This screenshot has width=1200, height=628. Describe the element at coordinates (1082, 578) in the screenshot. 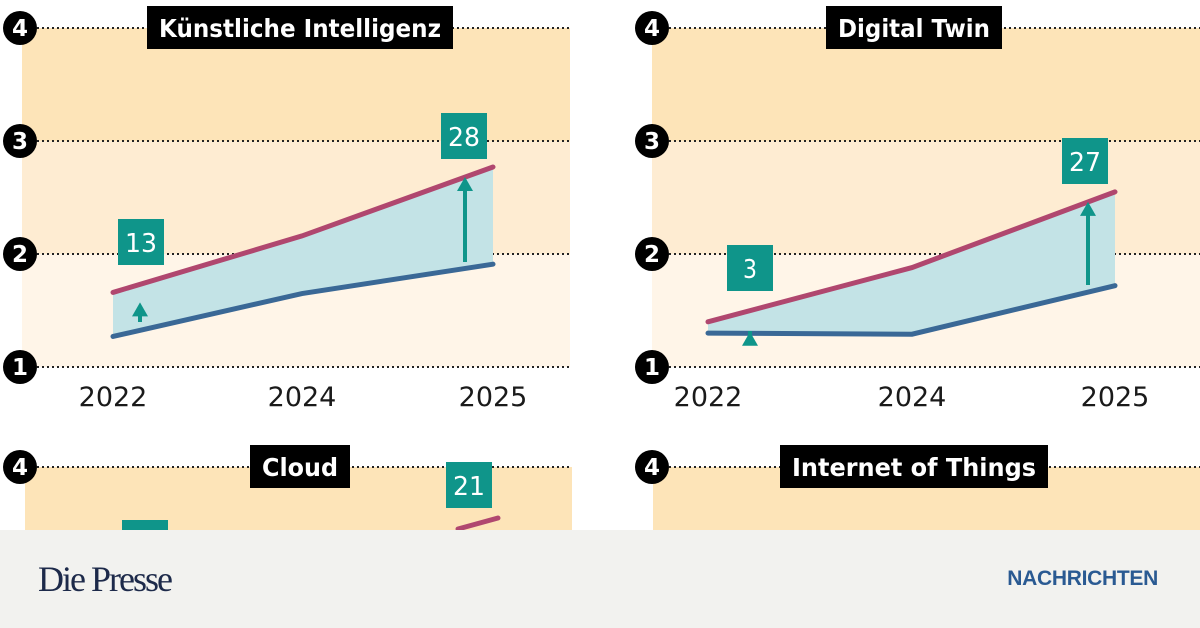

I see `section-label: NACHRICHTEN` at that location.